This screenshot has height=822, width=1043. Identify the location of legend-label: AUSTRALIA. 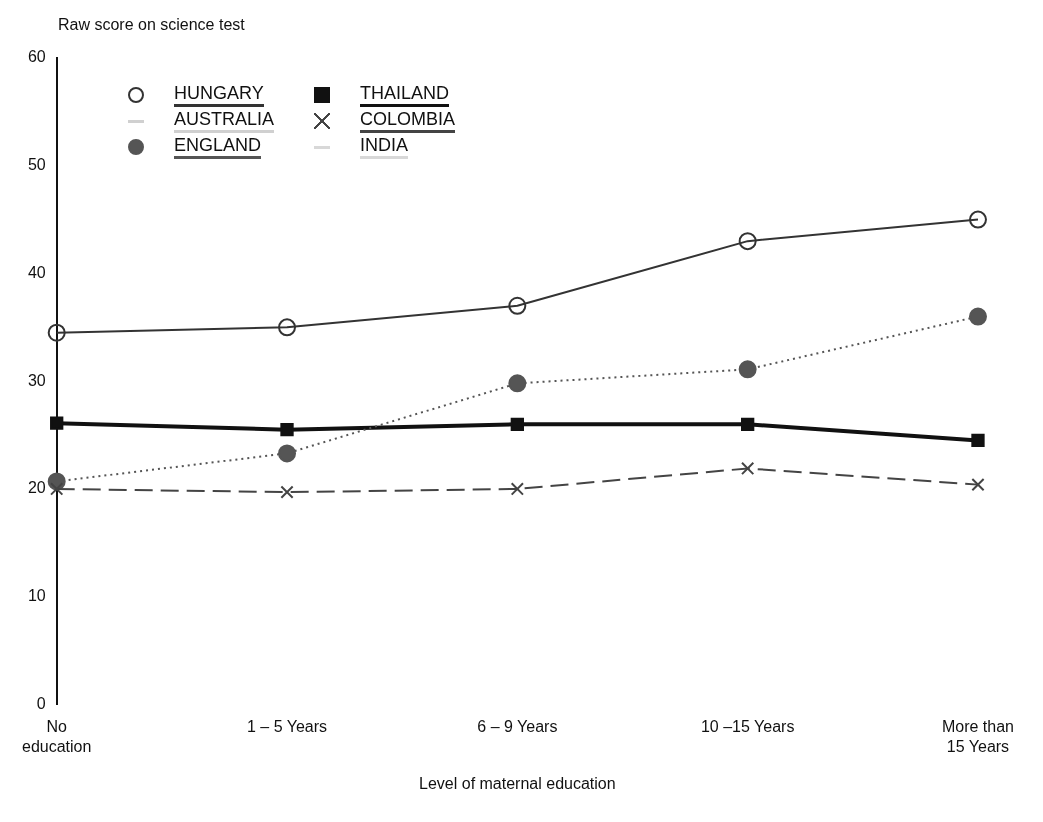
(224, 121).